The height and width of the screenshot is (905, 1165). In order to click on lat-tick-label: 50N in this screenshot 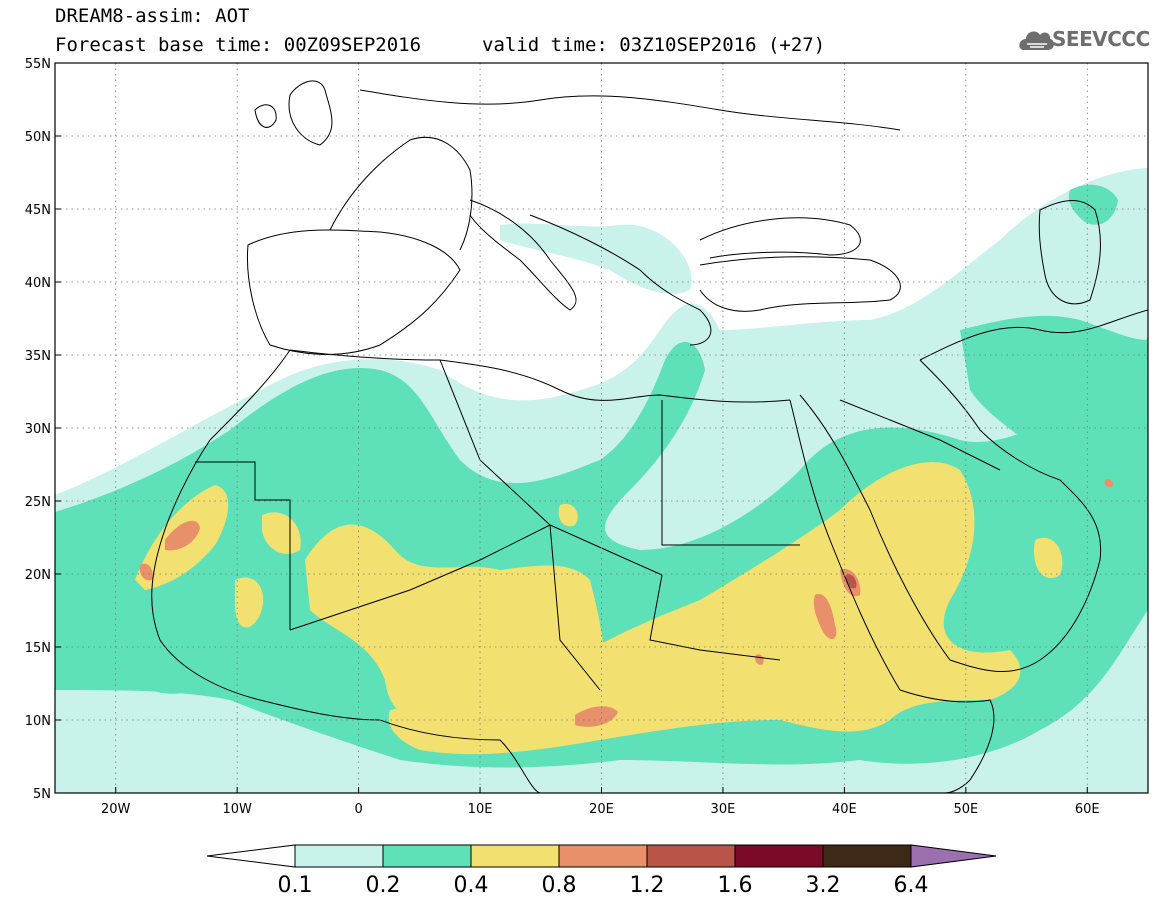, I will do `click(38, 137)`.